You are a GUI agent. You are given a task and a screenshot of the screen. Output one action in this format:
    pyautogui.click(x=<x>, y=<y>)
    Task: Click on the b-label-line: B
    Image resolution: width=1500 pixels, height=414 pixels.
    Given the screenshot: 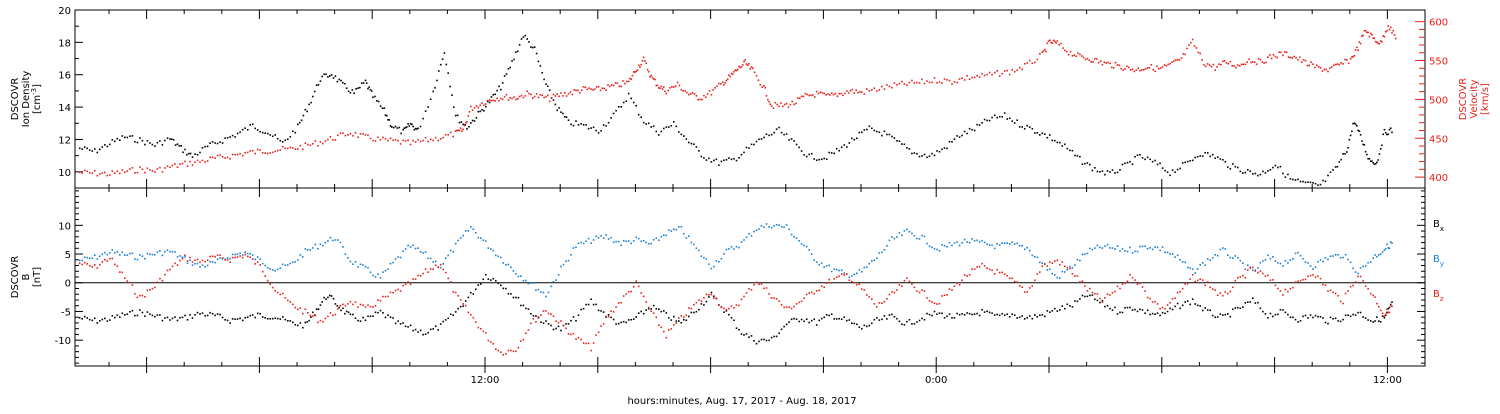 What is the action you would take?
    pyautogui.click(x=26, y=276)
    